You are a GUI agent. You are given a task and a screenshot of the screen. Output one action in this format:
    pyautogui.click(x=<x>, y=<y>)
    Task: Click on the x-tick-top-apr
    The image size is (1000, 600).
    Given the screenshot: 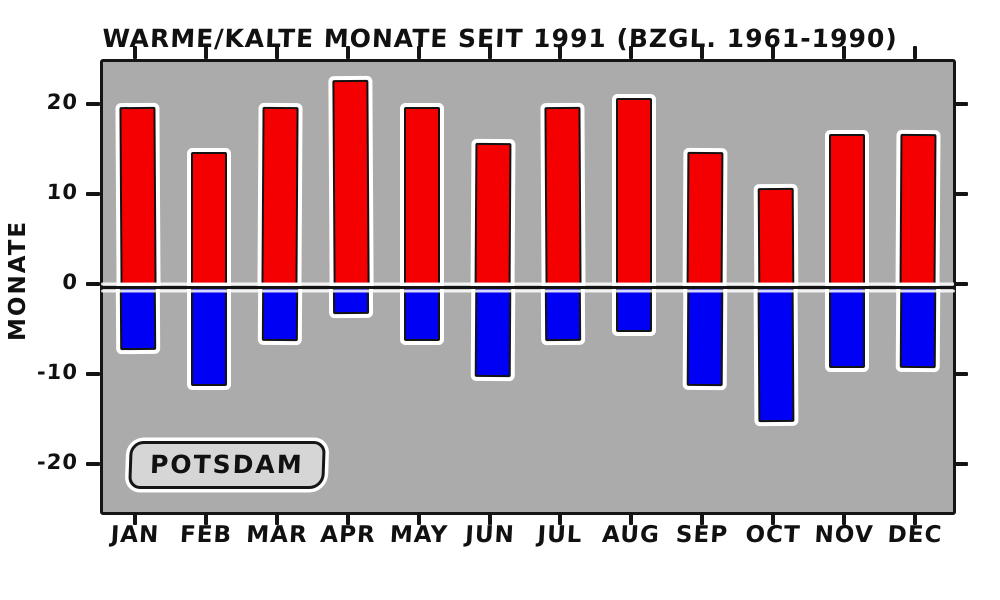 What is the action you would take?
    pyautogui.click(x=347, y=52)
    